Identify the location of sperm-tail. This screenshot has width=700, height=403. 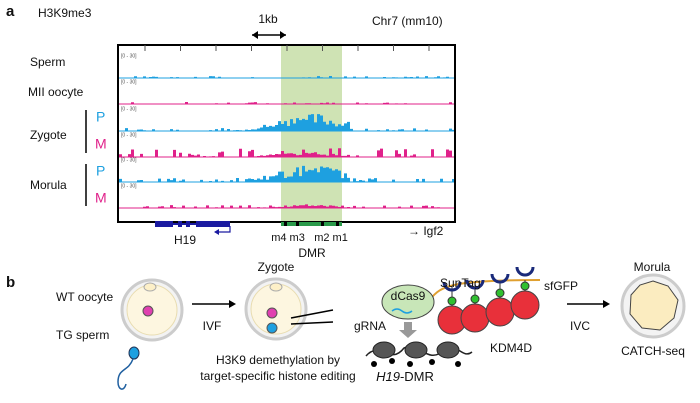
(125, 374).